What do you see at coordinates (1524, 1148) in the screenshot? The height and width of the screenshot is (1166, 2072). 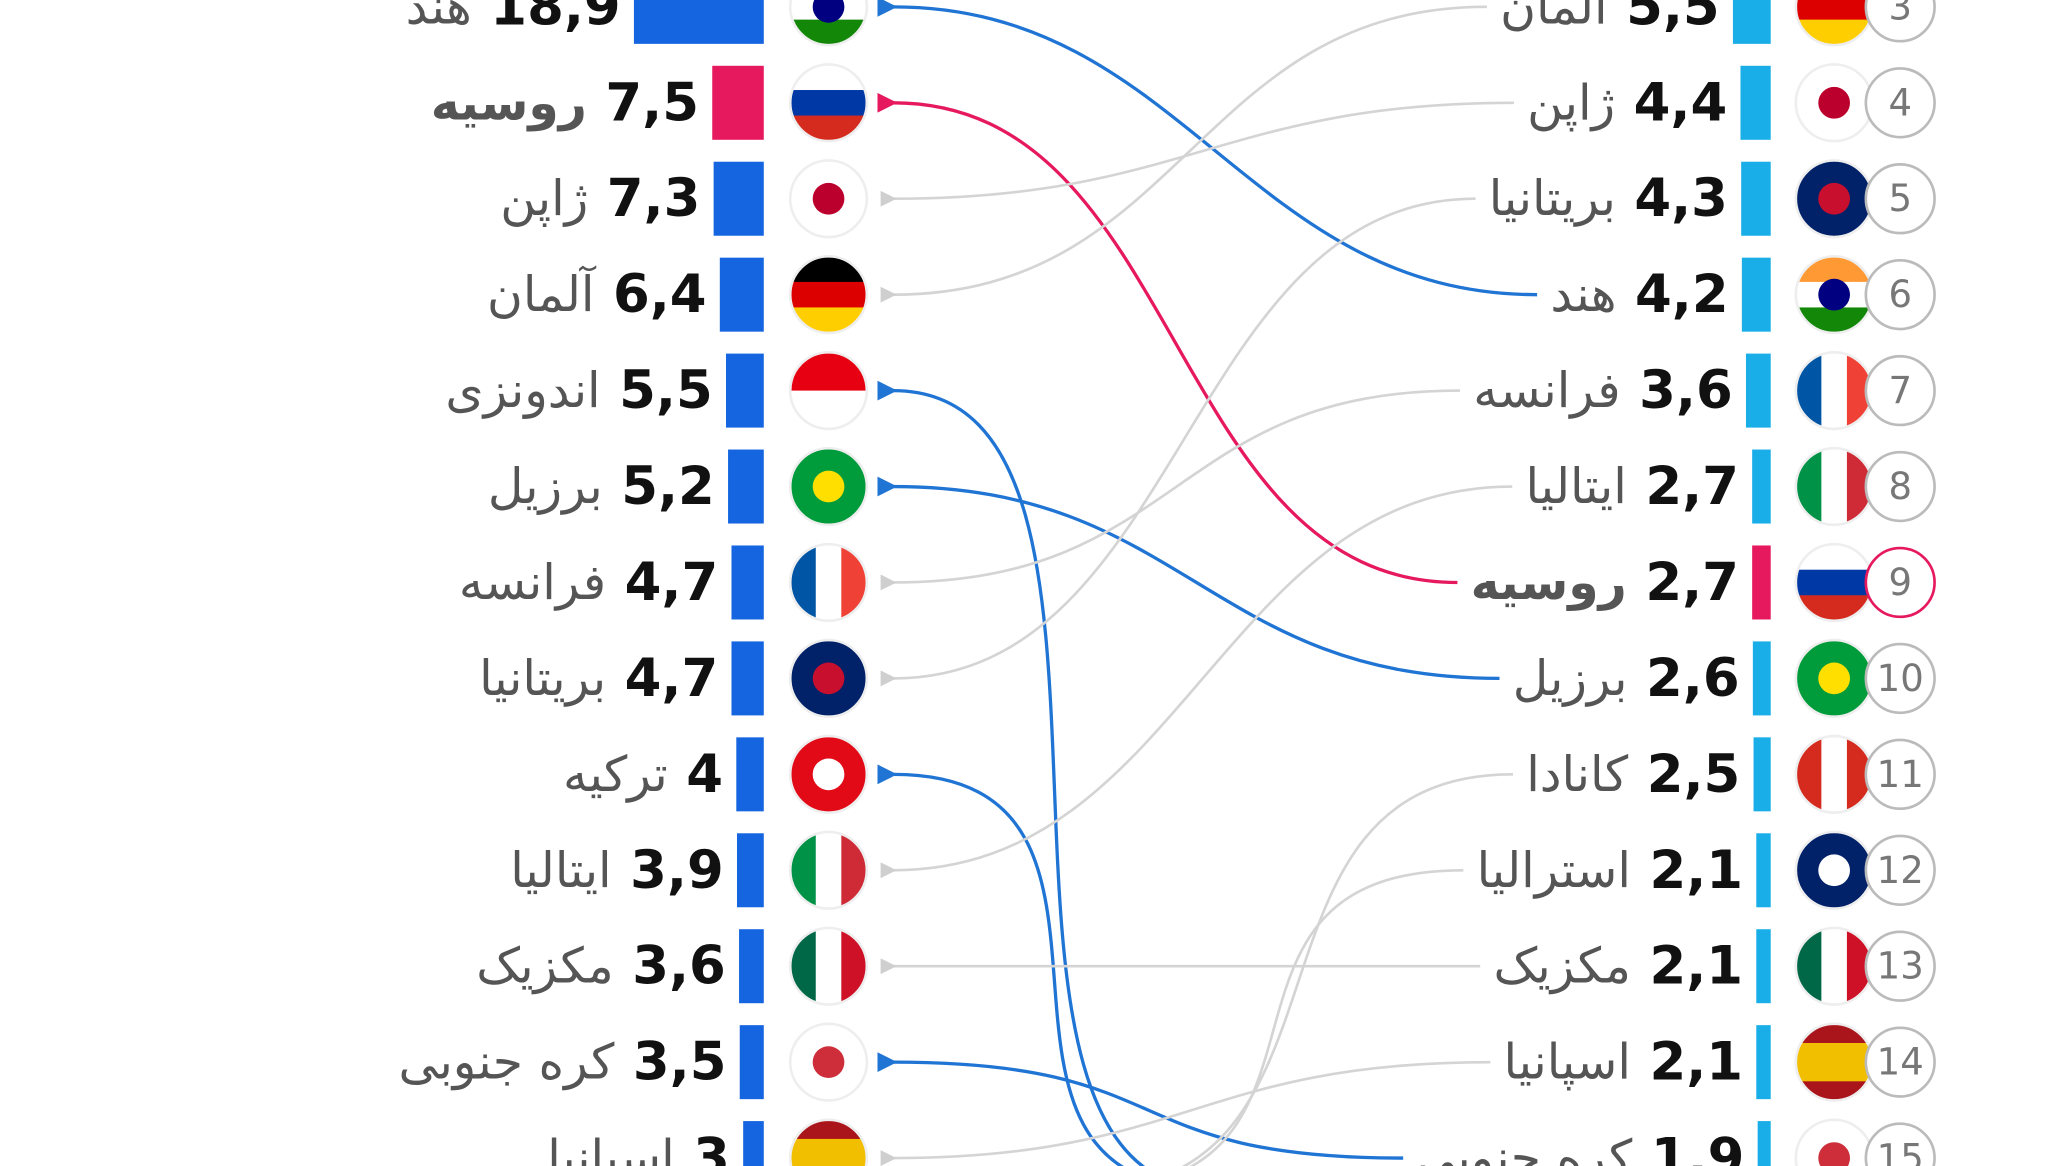 I see `country-name: کره جنوبی` at bounding box center [1524, 1148].